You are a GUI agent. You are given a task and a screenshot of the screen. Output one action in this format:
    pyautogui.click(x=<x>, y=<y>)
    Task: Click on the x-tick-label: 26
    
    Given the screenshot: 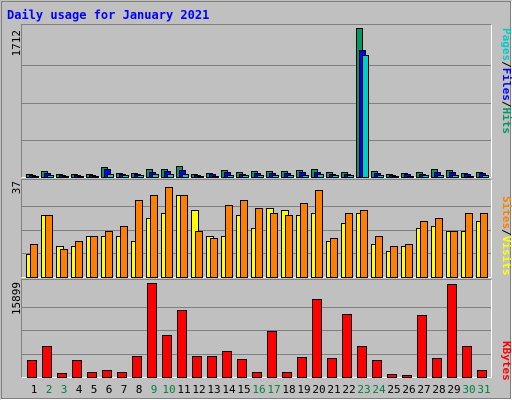 What is the action you would take?
    pyautogui.click(x=408, y=389)
    